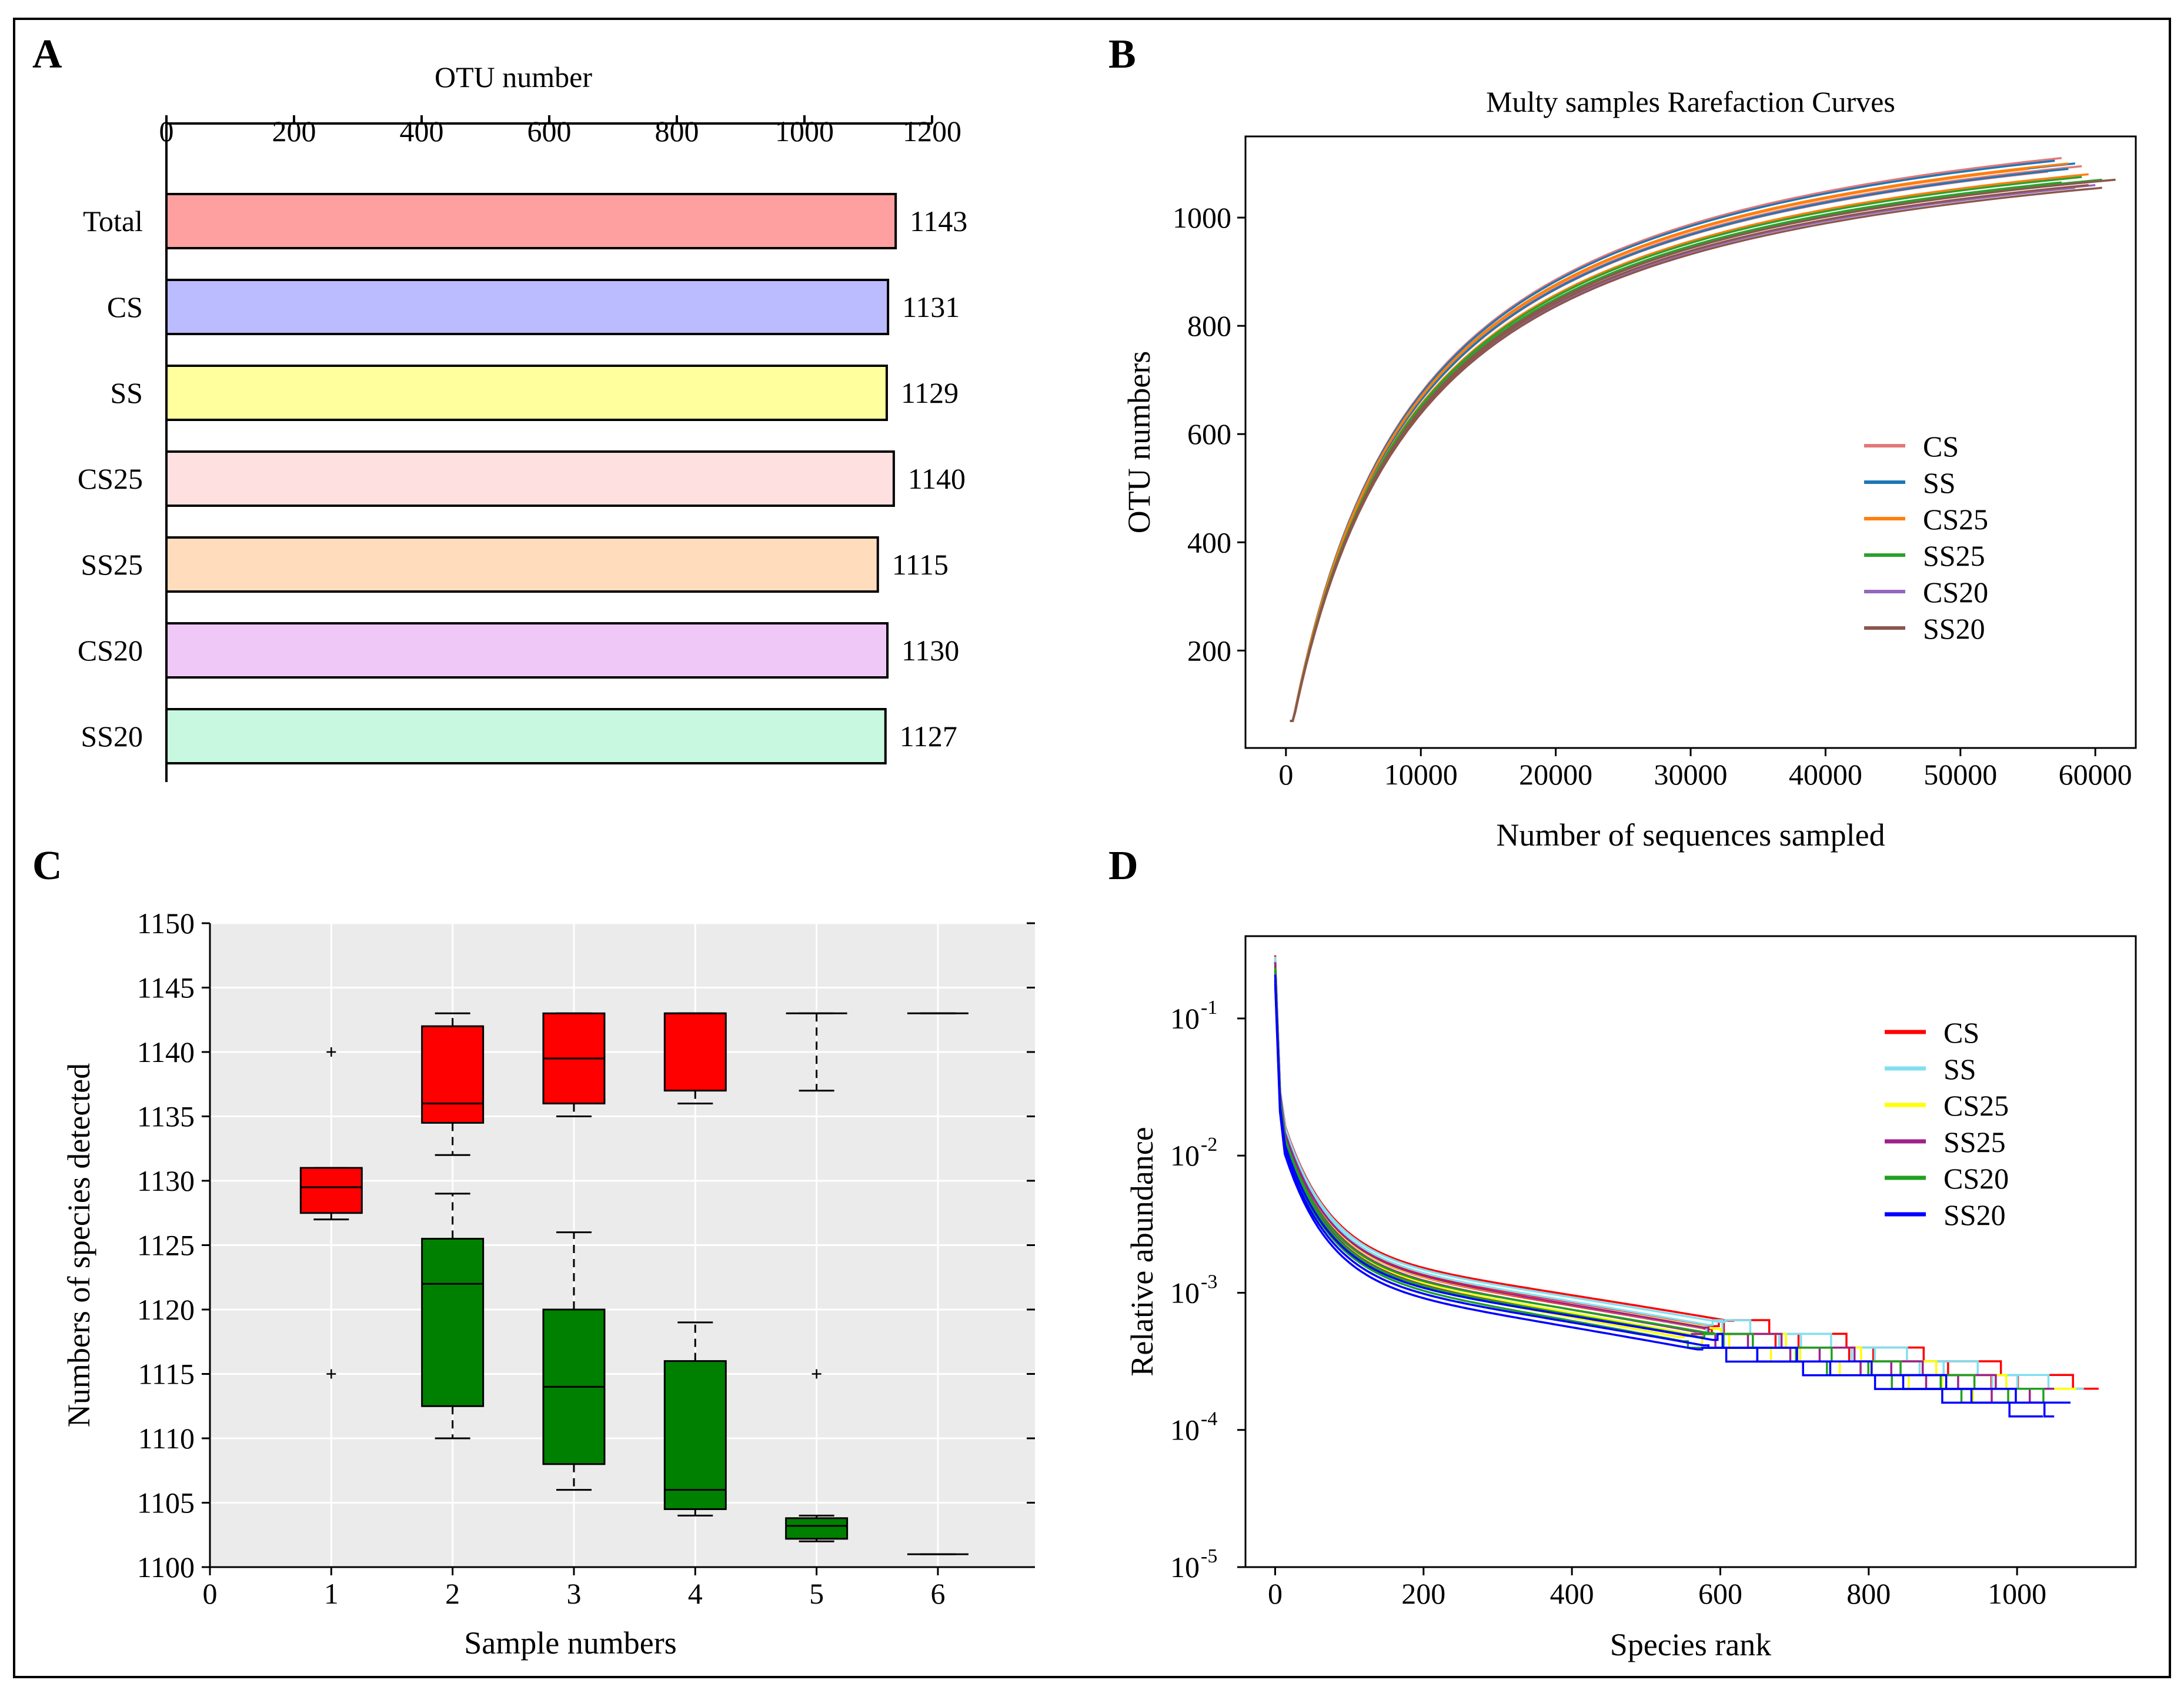  What do you see at coordinates (930, 392) in the screenshot?
I see `panel-a-value-label: 1129` at bounding box center [930, 392].